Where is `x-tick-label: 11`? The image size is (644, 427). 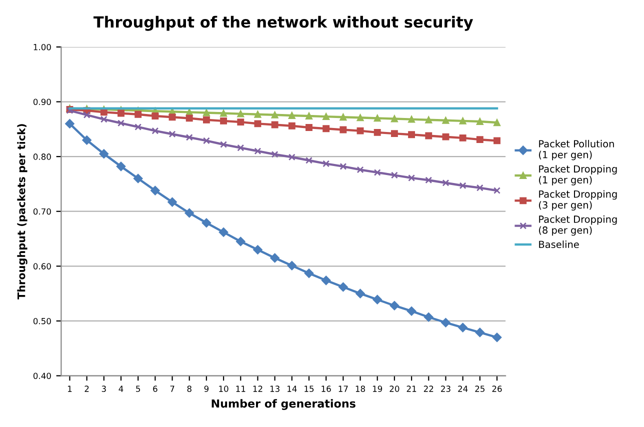 x-tick-label: 11 is located at coordinates (241, 389).